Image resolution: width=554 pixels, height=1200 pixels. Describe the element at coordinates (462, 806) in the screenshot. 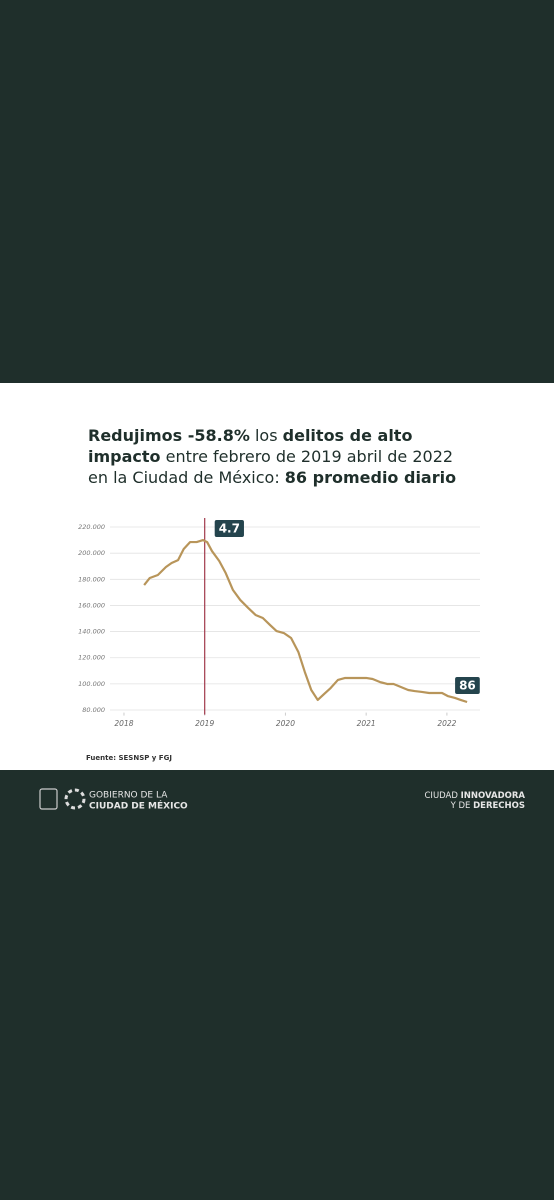

I see `footer-right-segment: Y DE` at that location.